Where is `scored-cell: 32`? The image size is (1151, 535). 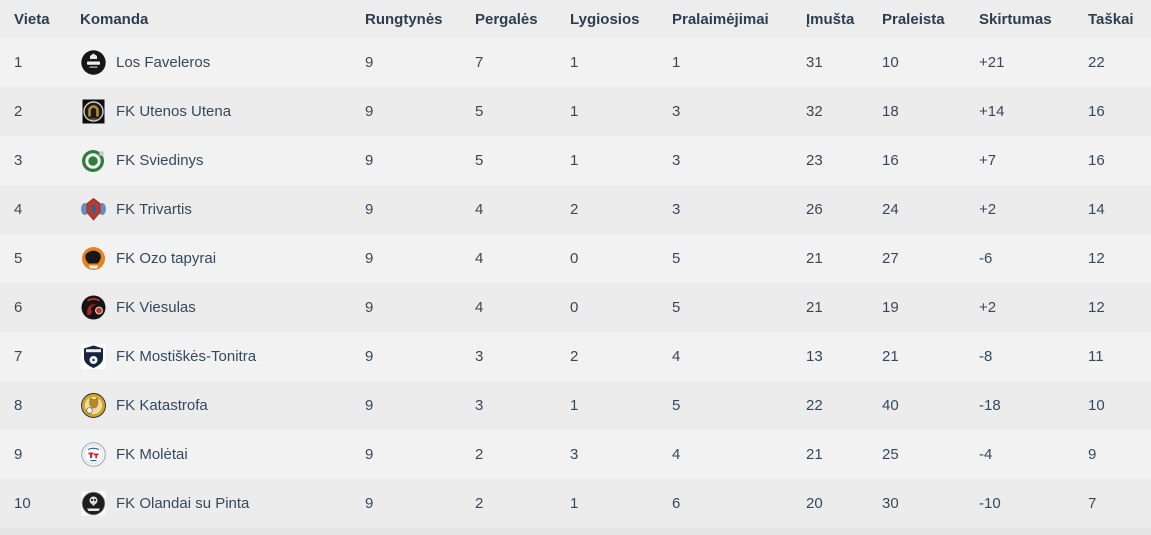
scored-cell: 32 is located at coordinates (814, 111).